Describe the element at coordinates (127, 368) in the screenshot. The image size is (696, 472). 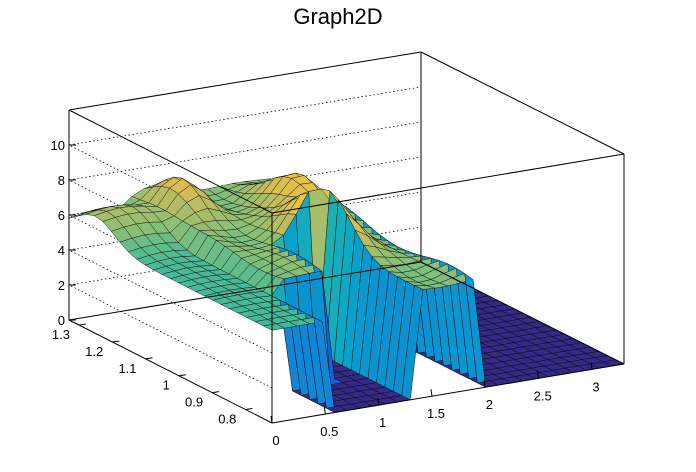
I see `y-tick-label: 1.1` at that location.